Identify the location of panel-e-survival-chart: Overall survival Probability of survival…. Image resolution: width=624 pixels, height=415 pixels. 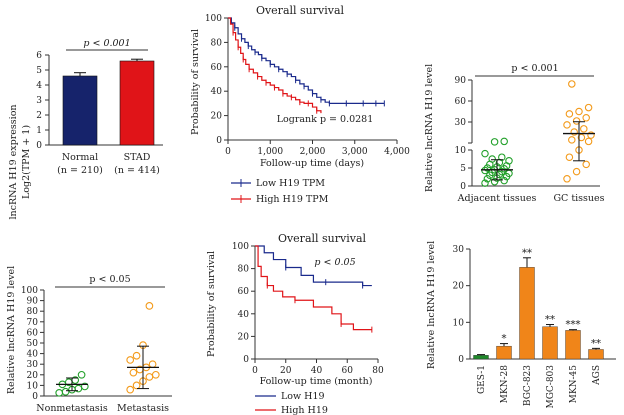
(295, 323).